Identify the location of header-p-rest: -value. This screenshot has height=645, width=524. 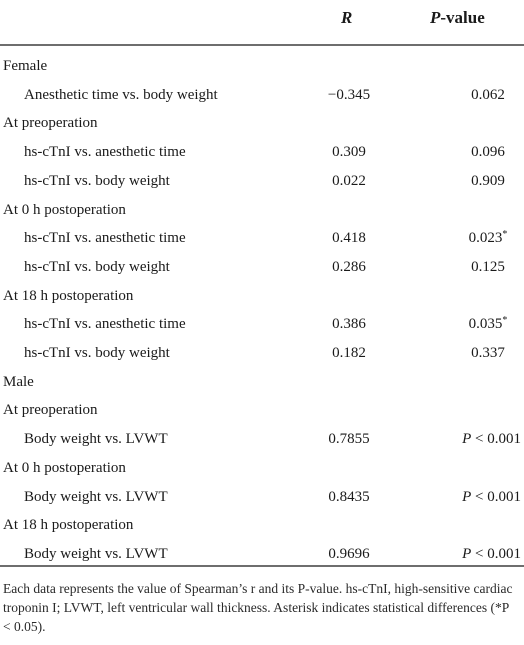
(462, 17).